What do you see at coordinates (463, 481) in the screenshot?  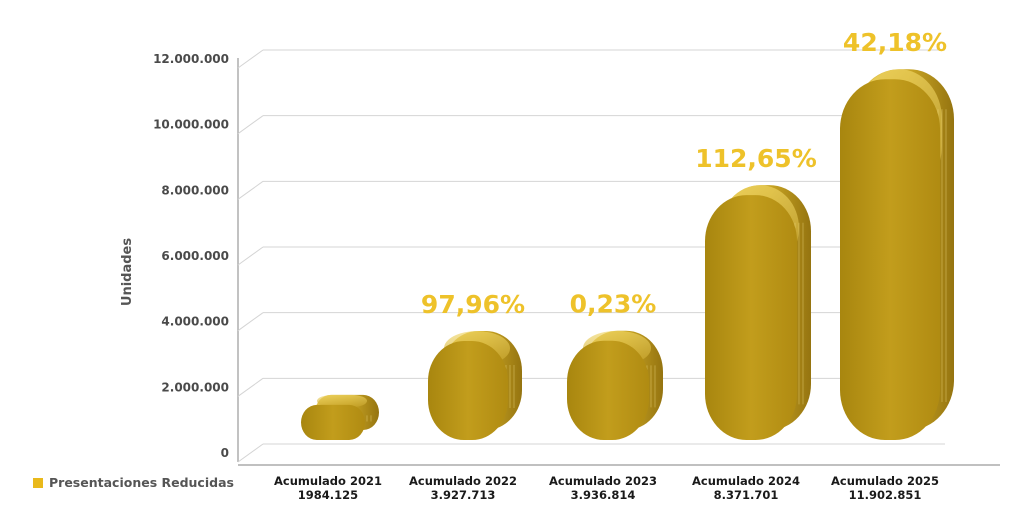 I see `category-label: Acumulado 2022` at bounding box center [463, 481].